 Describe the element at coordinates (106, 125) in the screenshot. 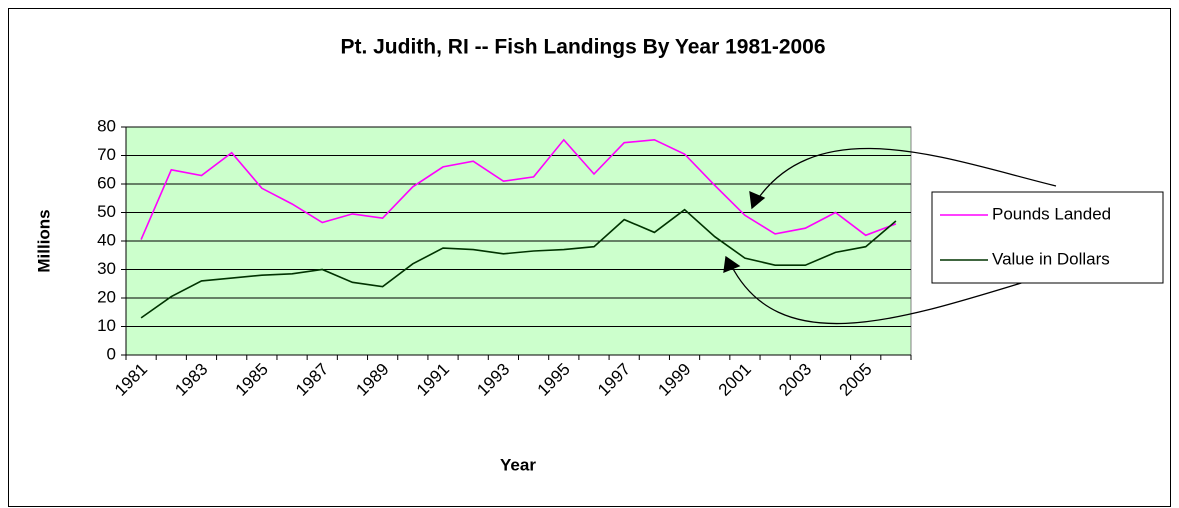

I see `y-tick-label: 80` at that location.